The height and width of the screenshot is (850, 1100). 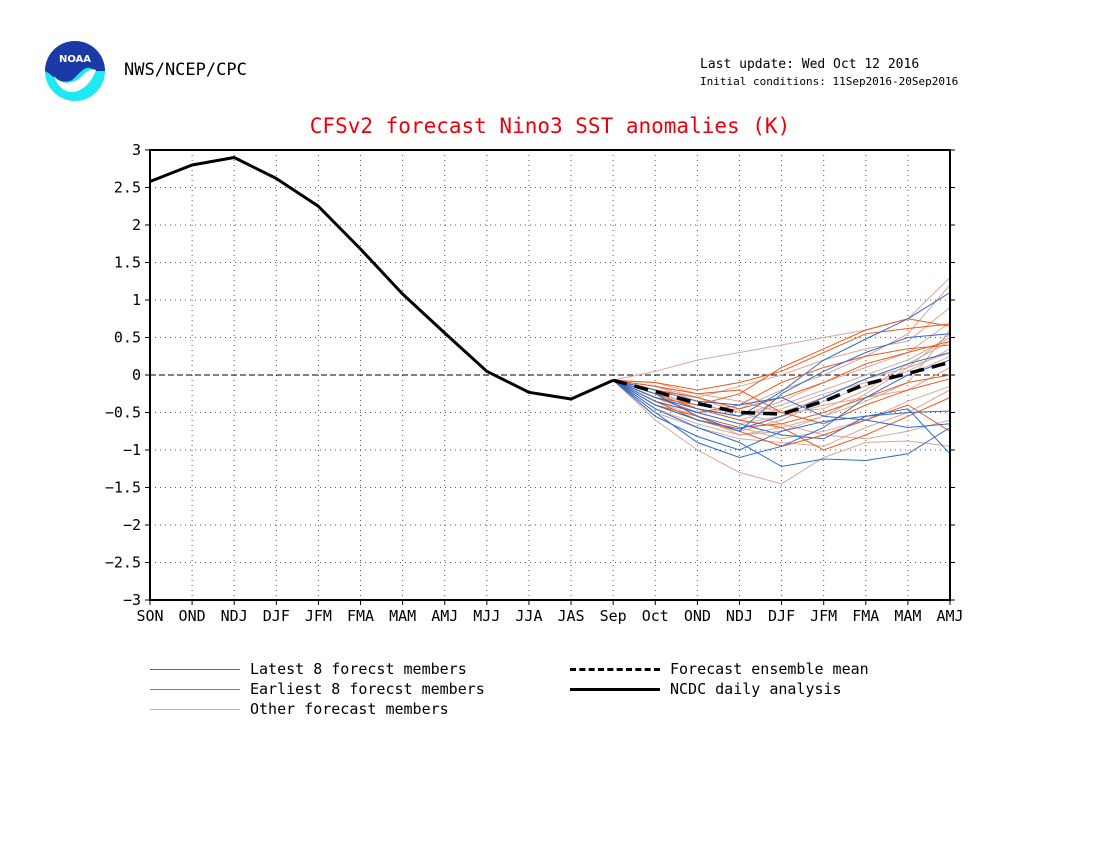 What do you see at coordinates (486, 616) in the screenshot?
I see `x-tick-label: MJJ` at bounding box center [486, 616].